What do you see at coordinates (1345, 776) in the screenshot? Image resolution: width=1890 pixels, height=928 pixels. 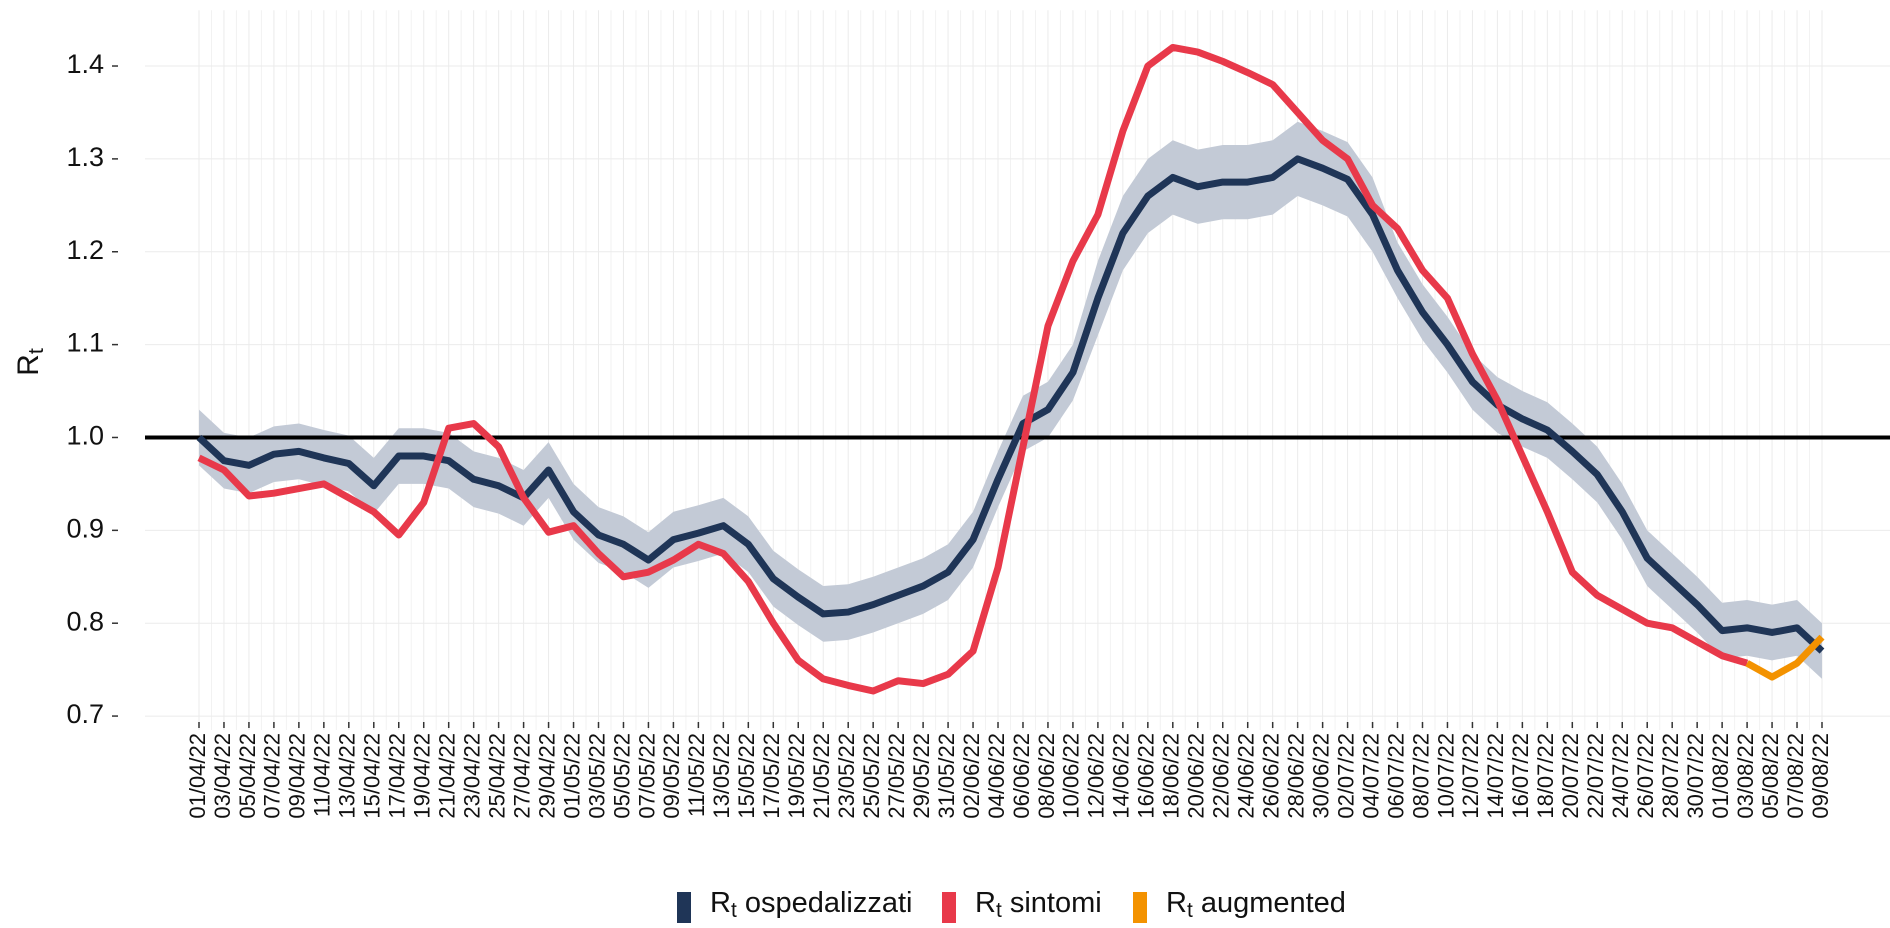 I see `x-tick-label: 02/07/22` at bounding box center [1345, 776].